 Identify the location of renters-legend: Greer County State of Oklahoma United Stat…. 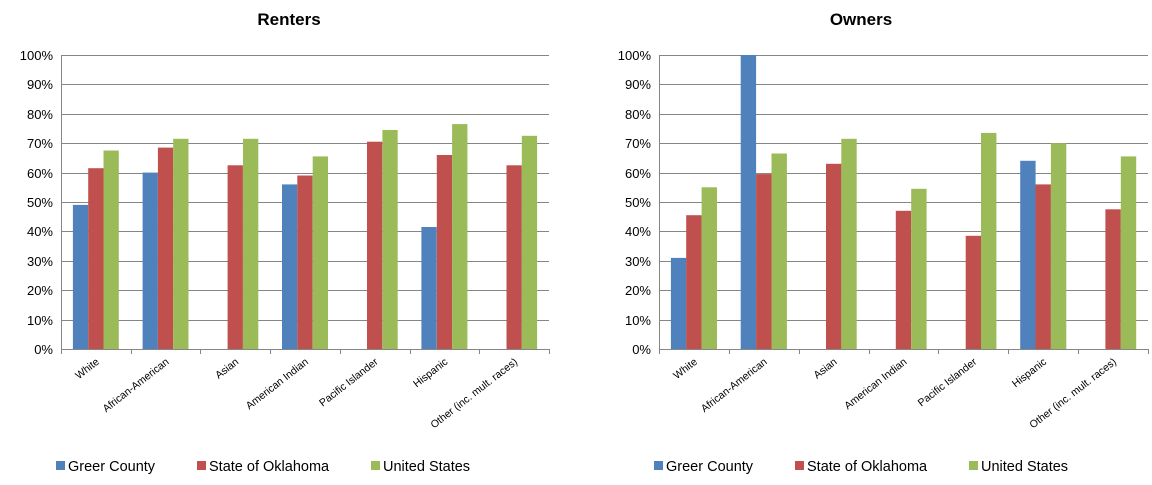
(263, 467).